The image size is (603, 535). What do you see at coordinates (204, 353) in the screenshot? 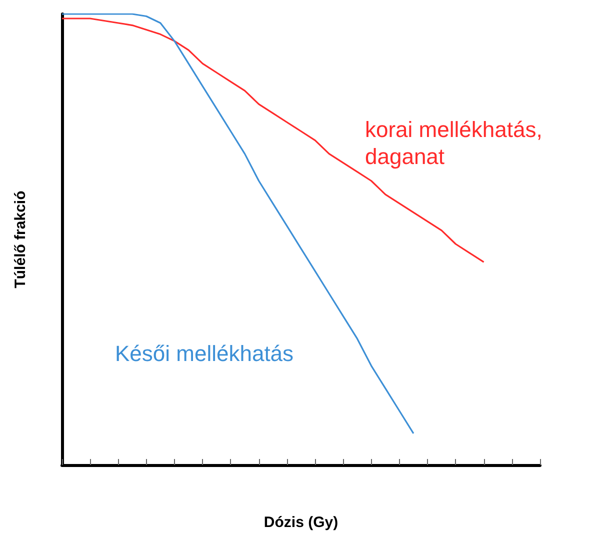
I see `text: Késői mellékhatás` at bounding box center [204, 353].